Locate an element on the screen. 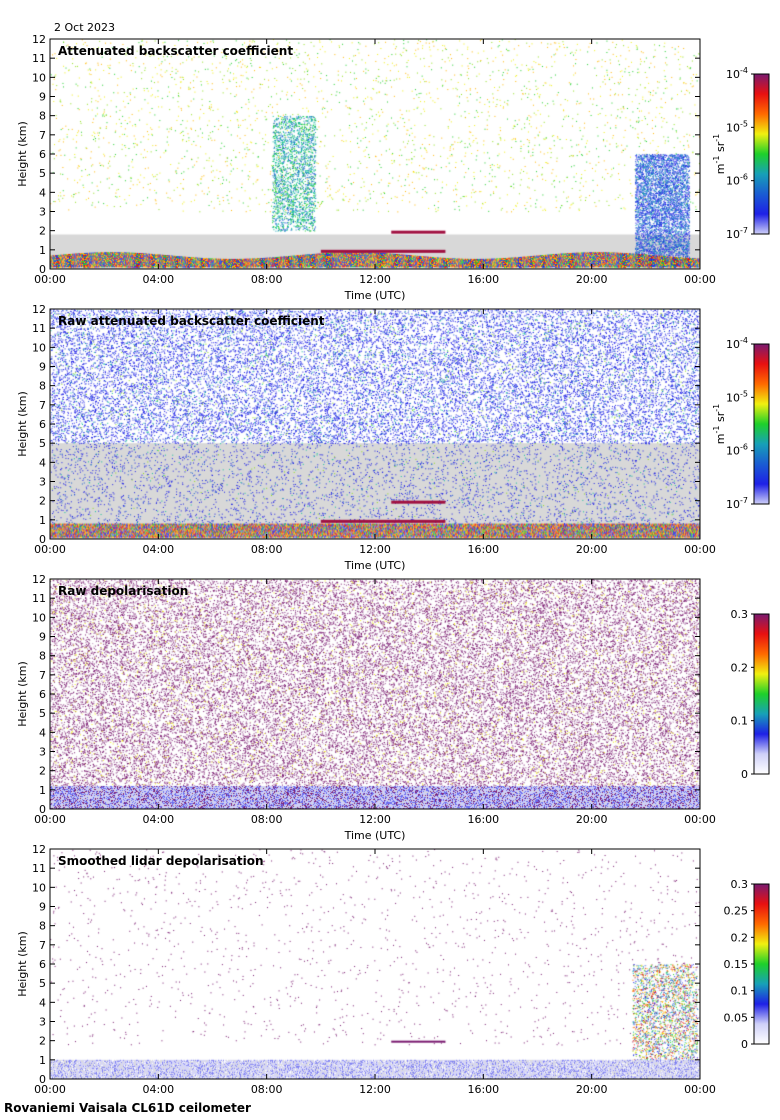 This screenshot has height=1120, width=780. panel-title: Smoothed lidar depolarisation is located at coordinates (161, 861).